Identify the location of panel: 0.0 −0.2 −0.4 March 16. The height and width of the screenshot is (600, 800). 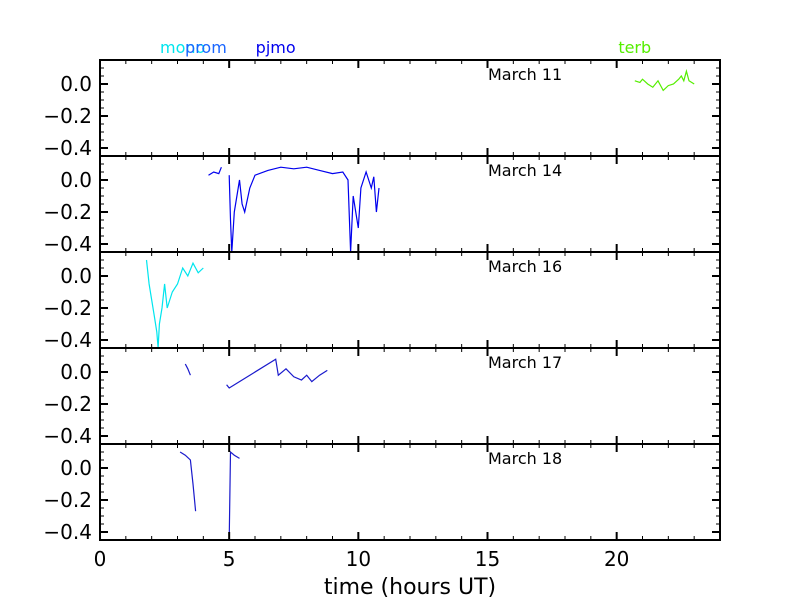
(382, 301).